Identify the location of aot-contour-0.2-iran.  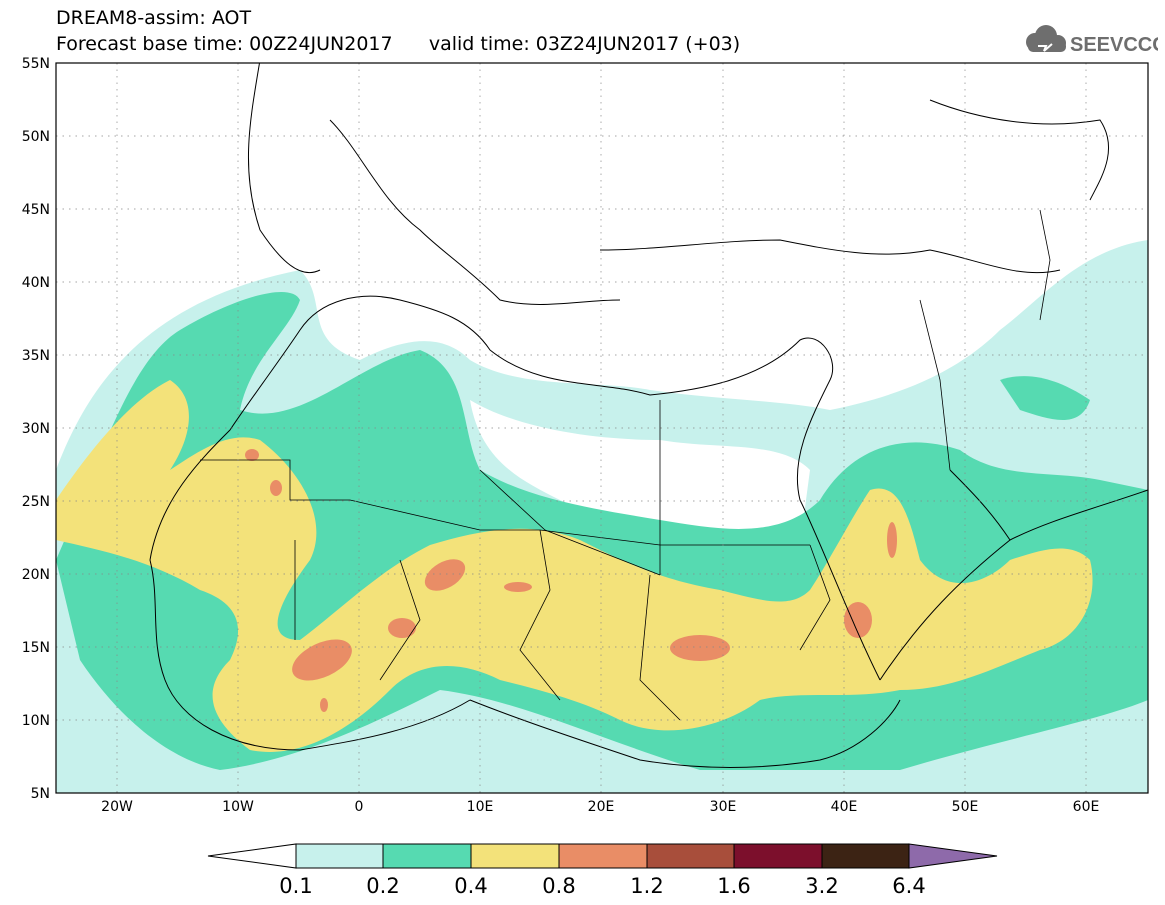
(1045, 398).